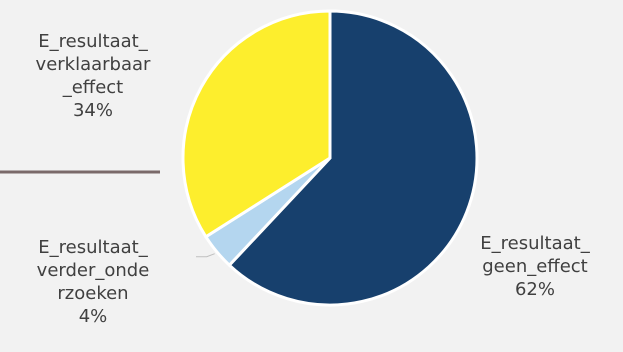  What do you see at coordinates (93, 76) in the screenshot?
I see `slice-label-verklaarbaar-effect: E_resultaat_ verklaarbaar _effect 34%` at bounding box center [93, 76].